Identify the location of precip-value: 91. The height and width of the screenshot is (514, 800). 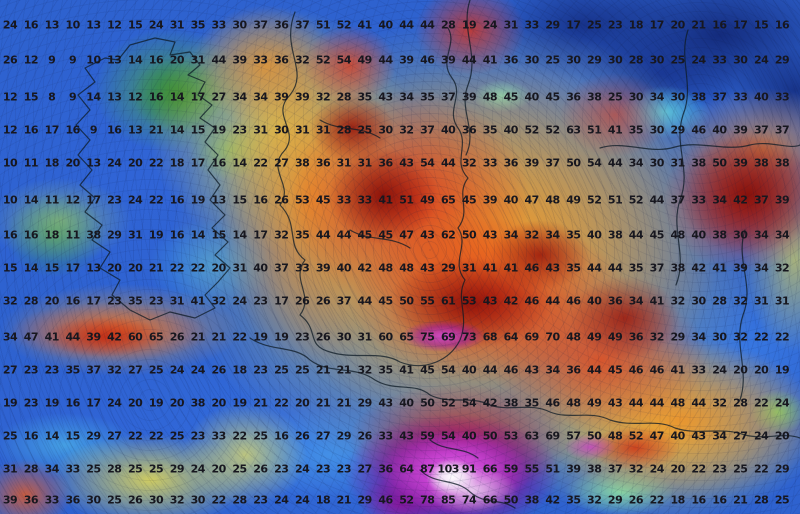
(469, 469).